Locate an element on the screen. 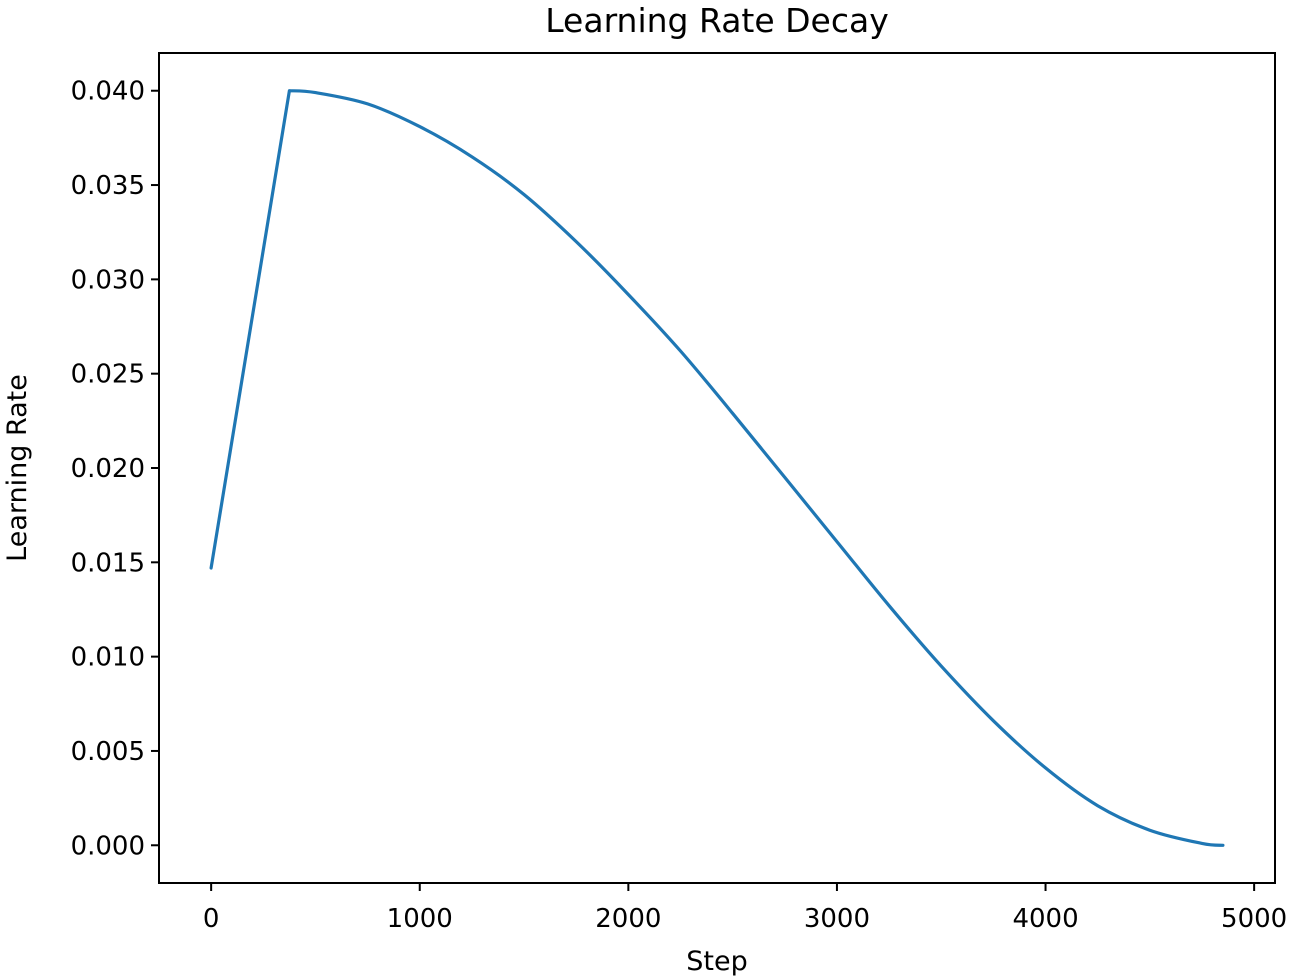 The width and height of the screenshot is (1293, 979). x-tick-label: 3000 is located at coordinates (837, 919).